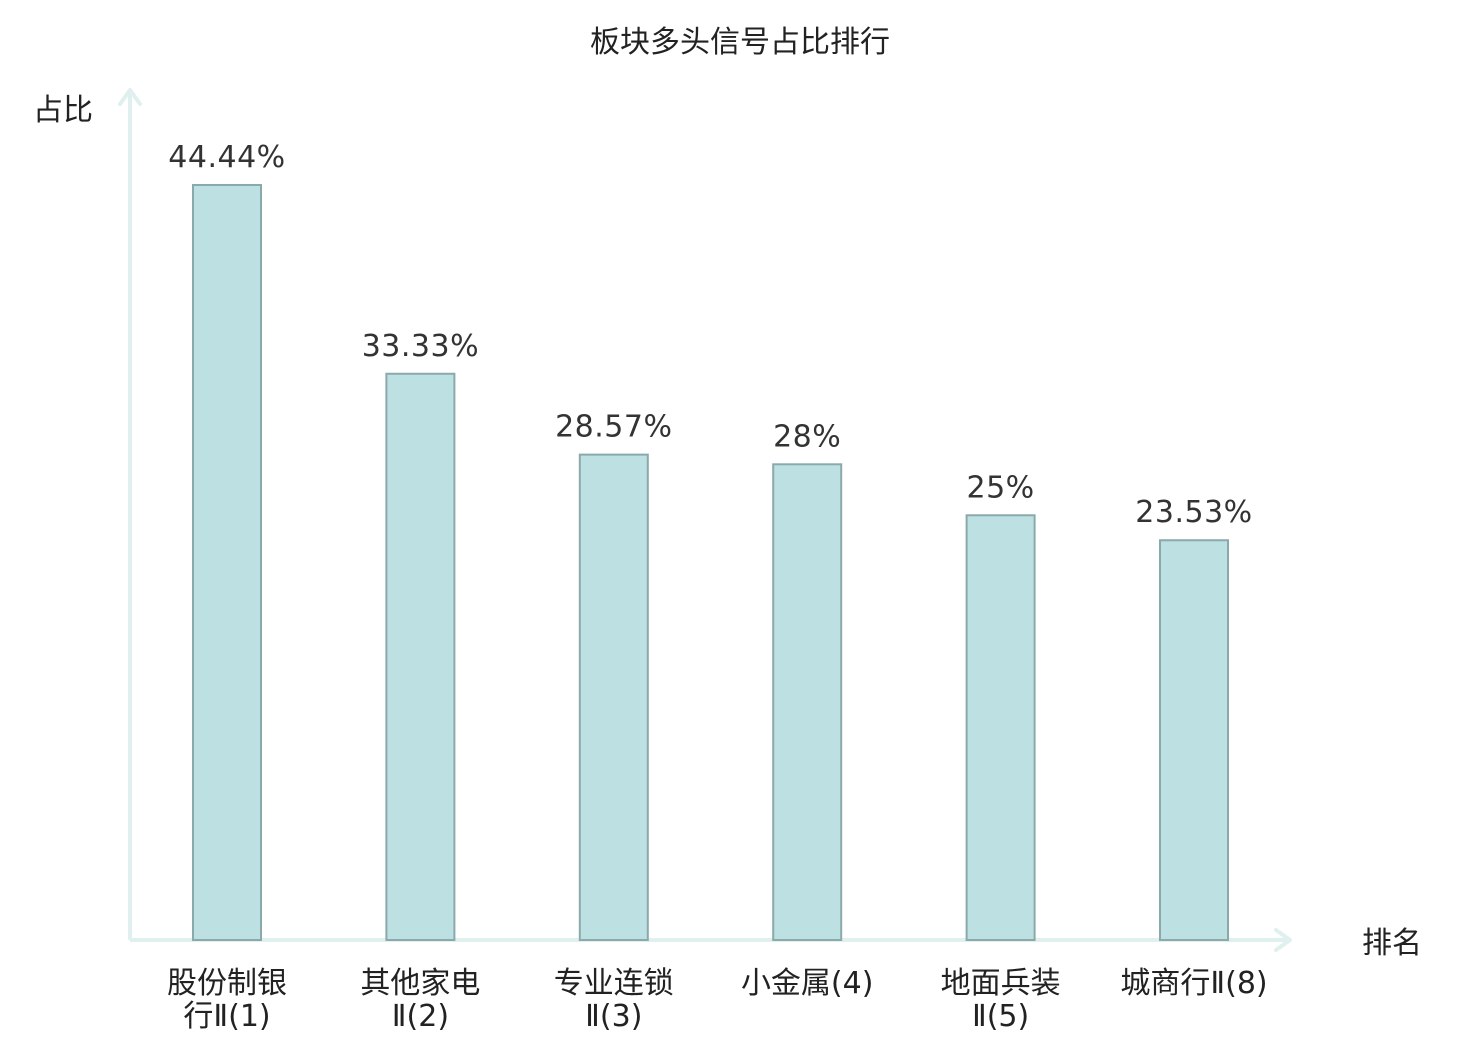  I want to click on x-tick-label: 其他家电 Ⅱ(2), so click(420, 1000).